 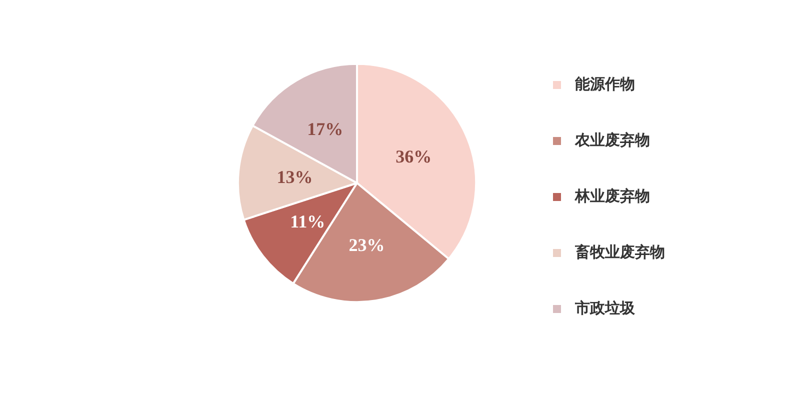 I want to click on legend-label: 农业废弃物, so click(x=612, y=140).